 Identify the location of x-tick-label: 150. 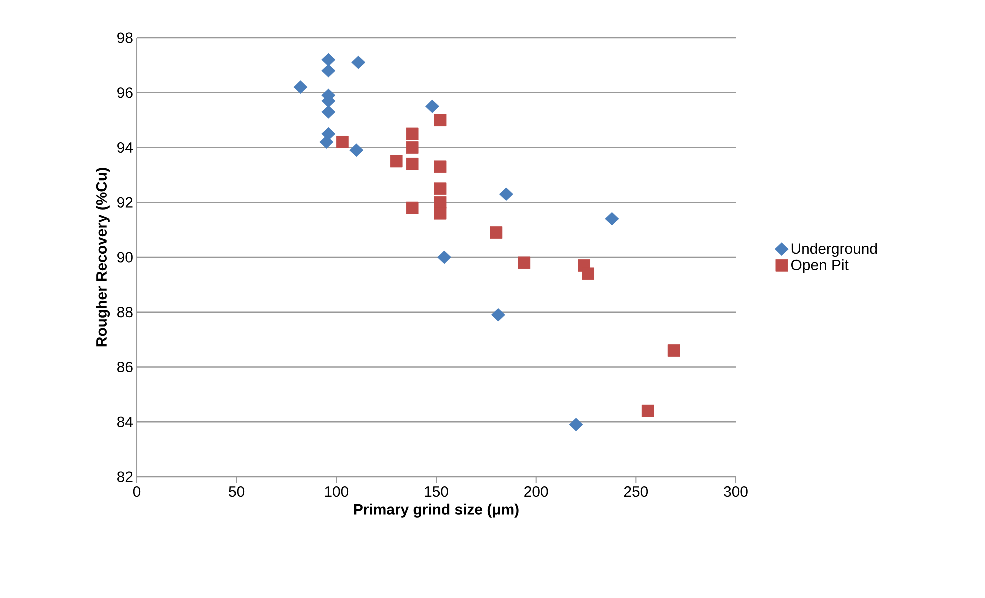
(436, 492).